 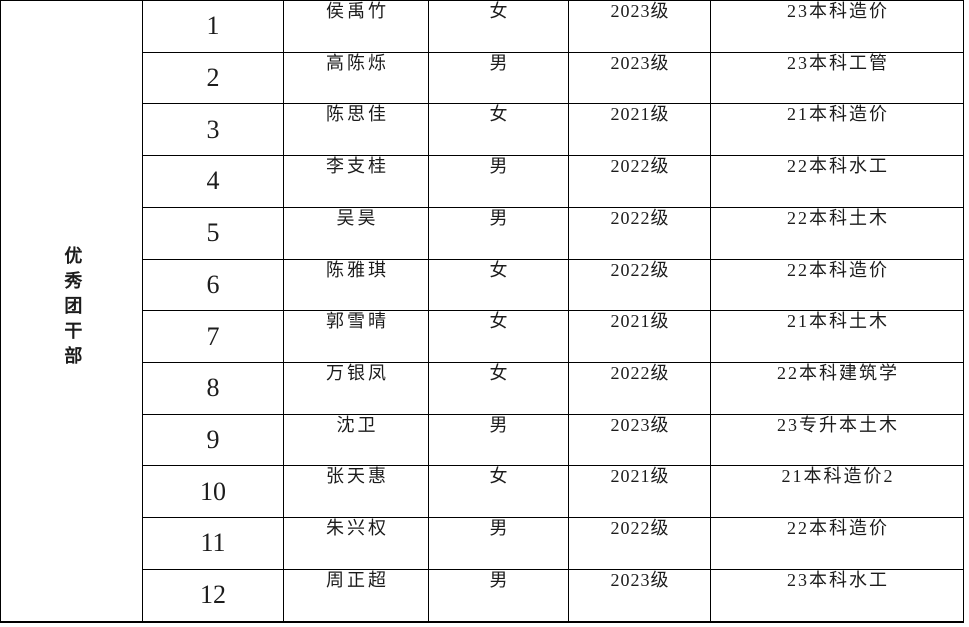 I want to click on class-cell: 23专升本土木, so click(x=837, y=440).